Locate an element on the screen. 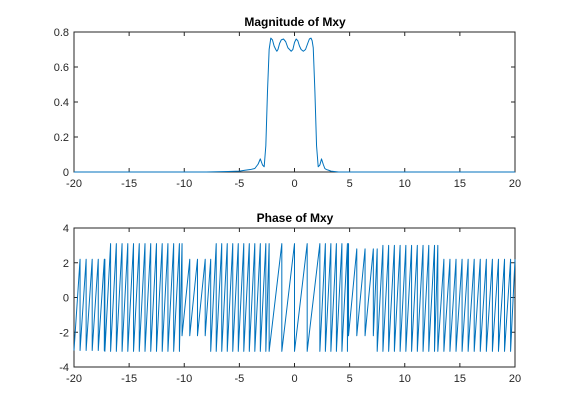 The width and height of the screenshot is (570, 413). y-tick-label: -4 is located at coordinates (64, 368).